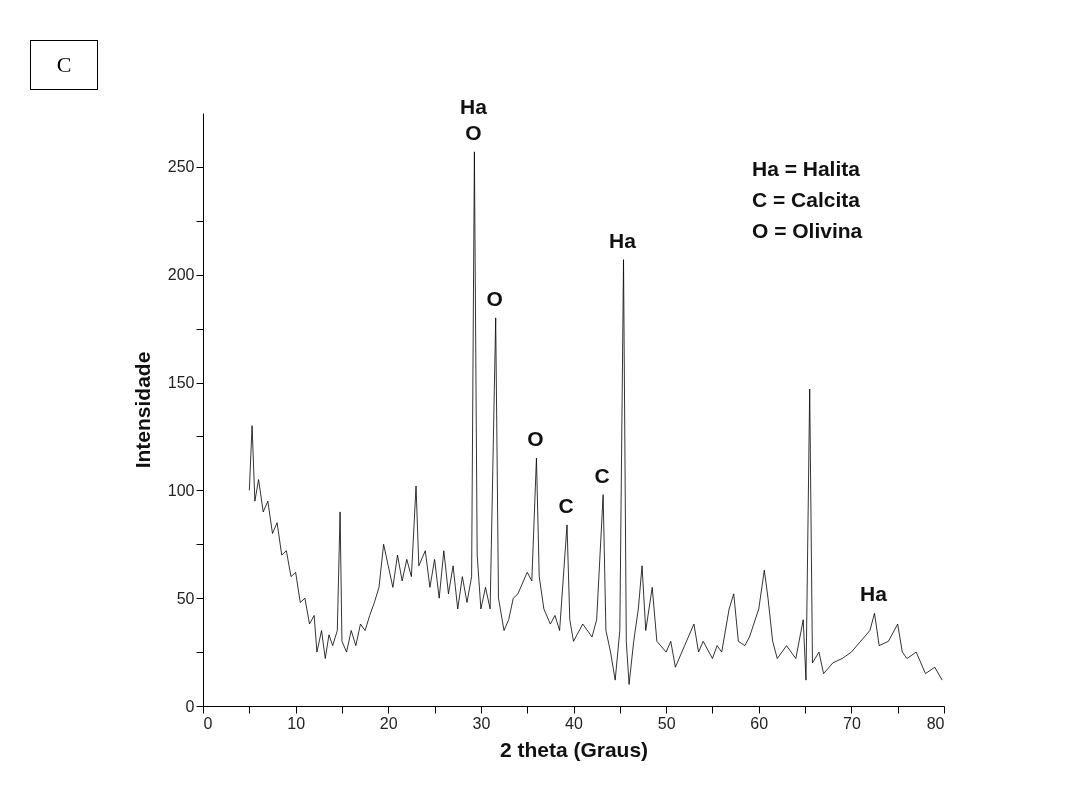 The height and width of the screenshot is (798, 1090). Describe the element at coordinates (851, 723) in the screenshot. I see `x-tick-label: 70` at that location.